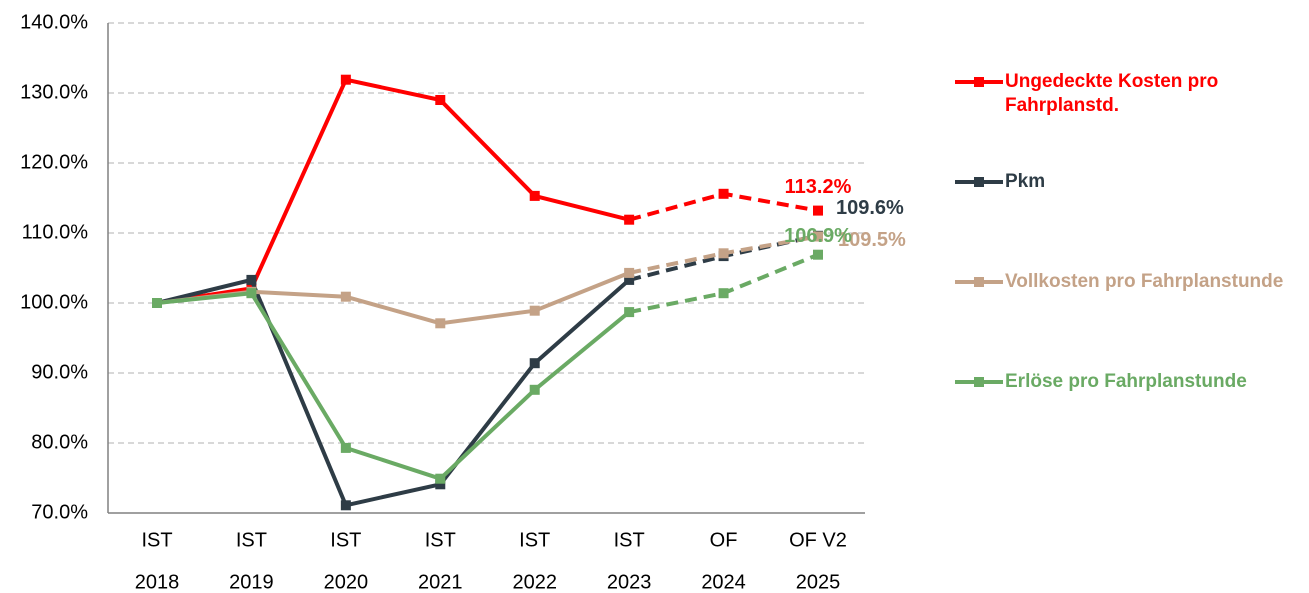  What do you see at coordinates (346, 582) in the screenshot?
I see `x-tick-label: 2020` at bounding box center [346, 582].